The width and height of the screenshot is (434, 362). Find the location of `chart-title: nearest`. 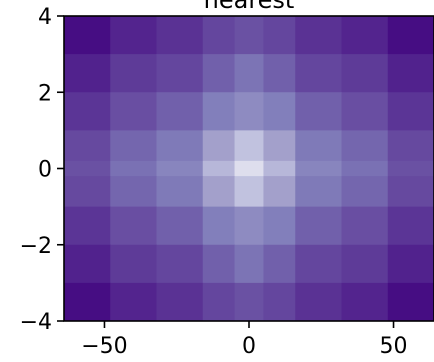

chart-title: nearest is located at coordinates (249, 7).